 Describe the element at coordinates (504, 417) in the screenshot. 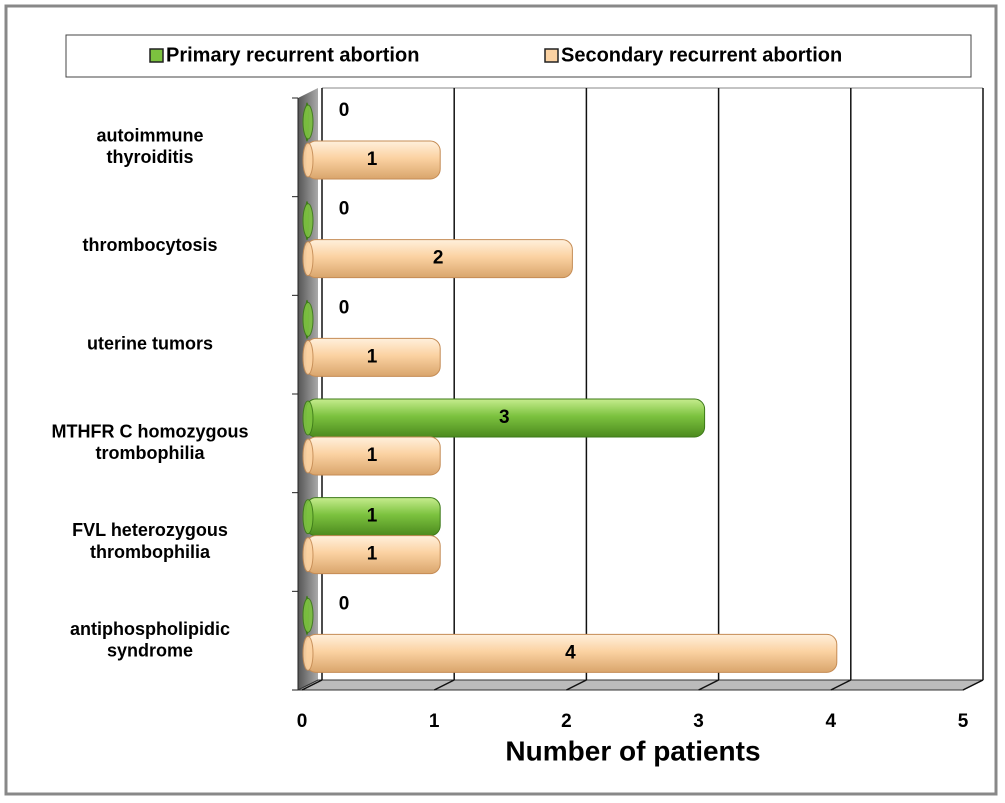

I see `value-label: 3` at that location.